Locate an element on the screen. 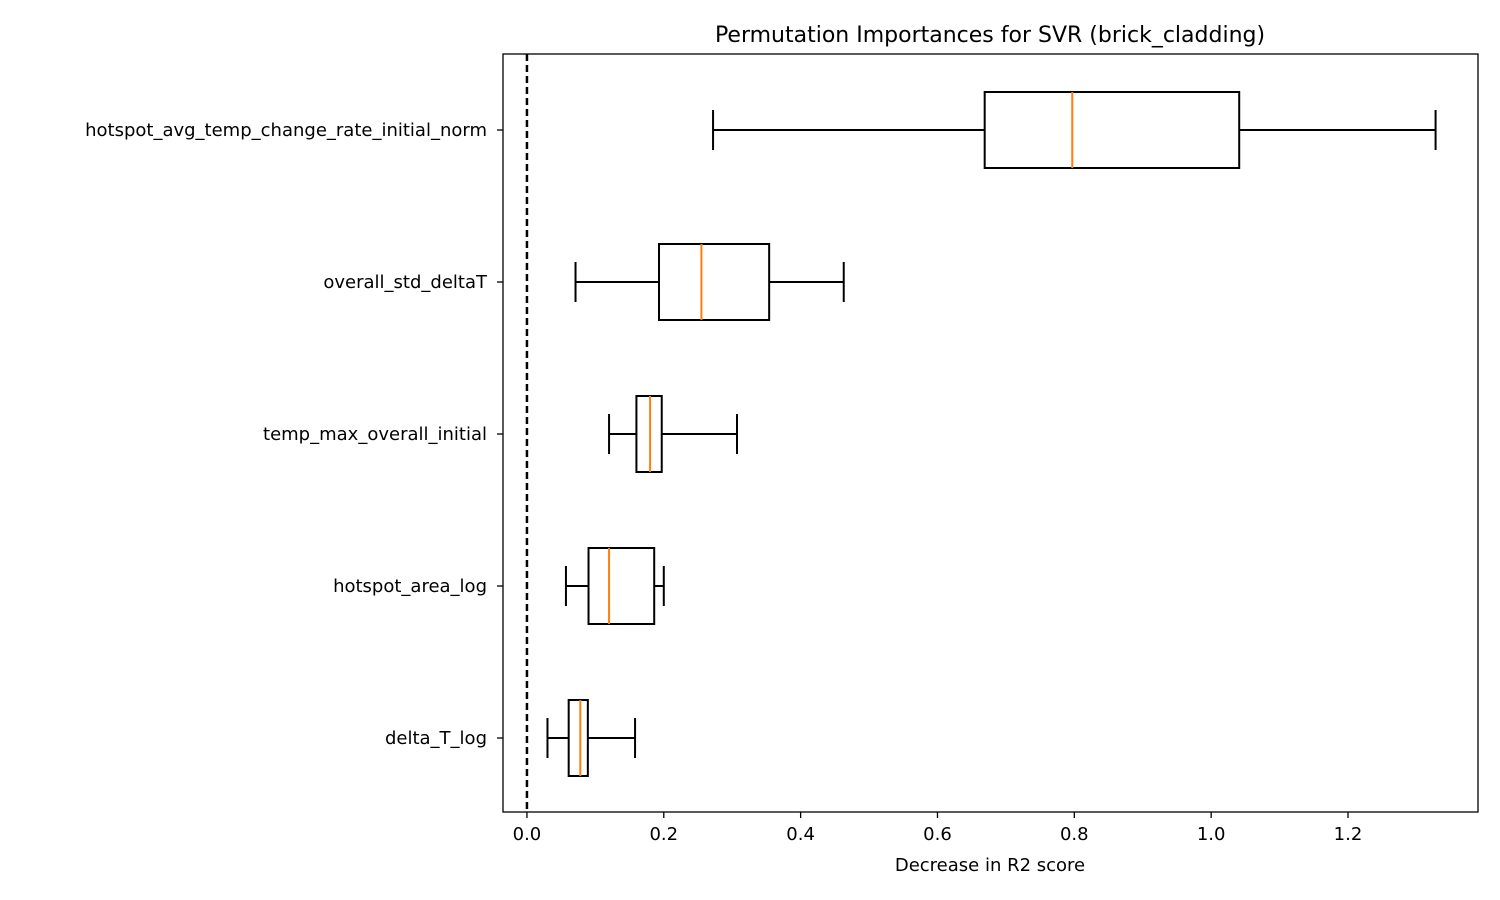  y-tick-label: overall_std_deltaT is located at coordinates (405, 282).